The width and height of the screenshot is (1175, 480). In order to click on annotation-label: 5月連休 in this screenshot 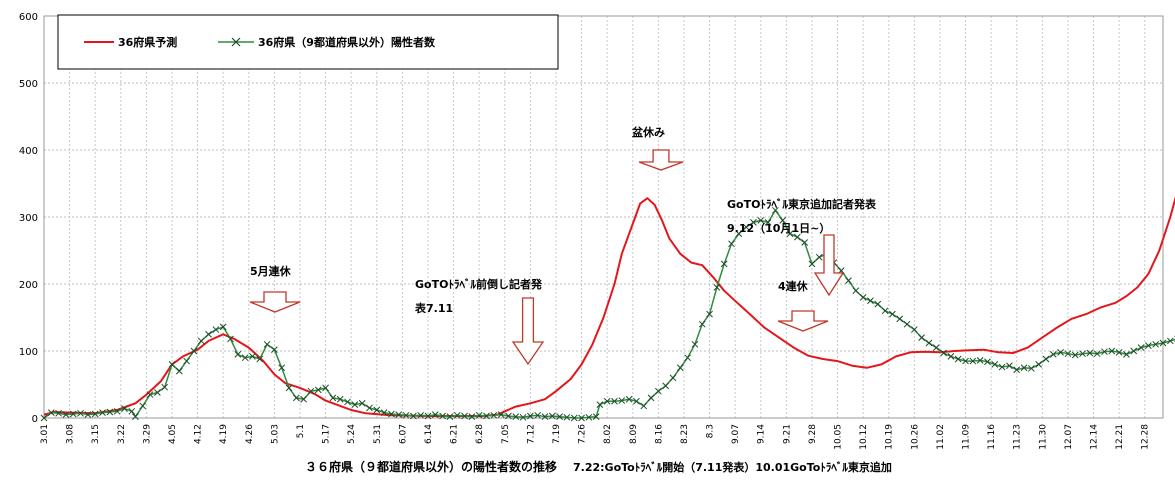, I will do `click(271, 271)`.